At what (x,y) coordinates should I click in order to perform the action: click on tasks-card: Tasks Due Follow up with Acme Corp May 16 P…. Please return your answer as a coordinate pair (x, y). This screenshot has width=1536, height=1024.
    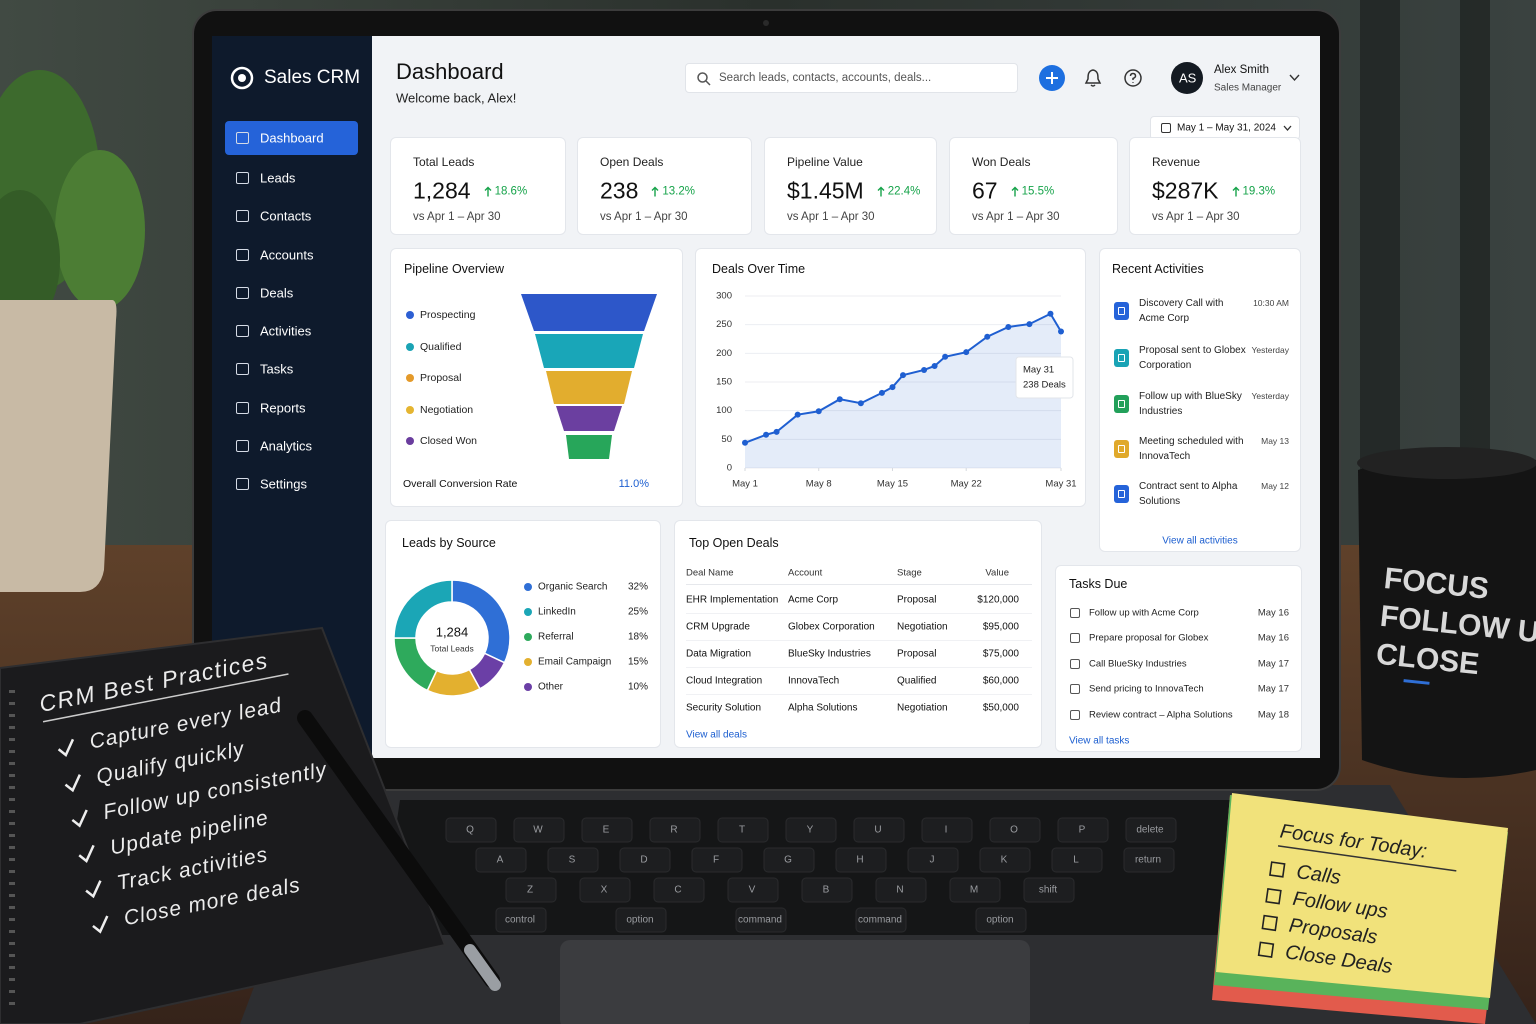
    Looking at the image, I should click on (1178, 658).